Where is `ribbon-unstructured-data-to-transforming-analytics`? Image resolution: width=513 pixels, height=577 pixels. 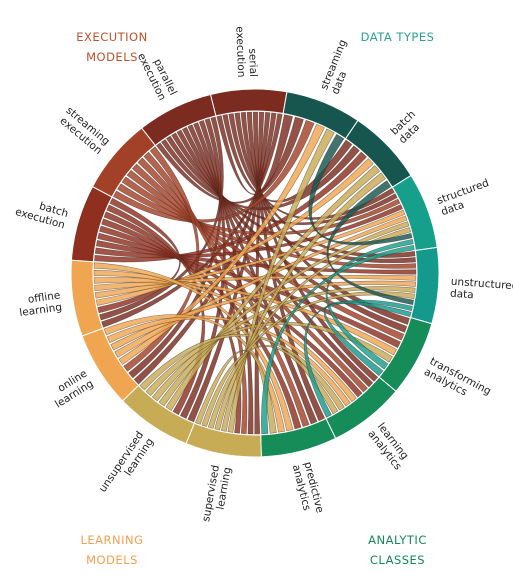
ribbon-unstructured-data-to-transforming-analytics is located at coordinates (367, 339).